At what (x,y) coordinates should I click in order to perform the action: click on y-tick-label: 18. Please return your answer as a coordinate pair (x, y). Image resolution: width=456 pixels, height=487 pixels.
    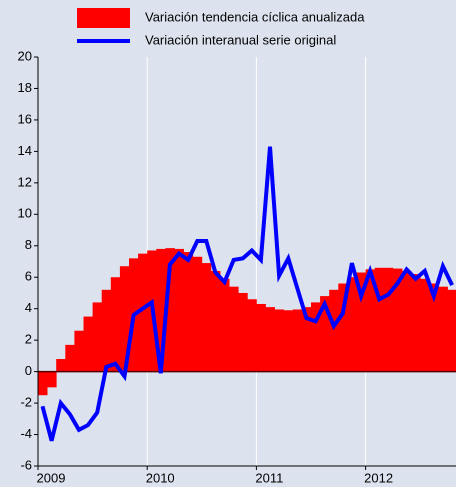
    Looking at the image, I should click on (25, 87).